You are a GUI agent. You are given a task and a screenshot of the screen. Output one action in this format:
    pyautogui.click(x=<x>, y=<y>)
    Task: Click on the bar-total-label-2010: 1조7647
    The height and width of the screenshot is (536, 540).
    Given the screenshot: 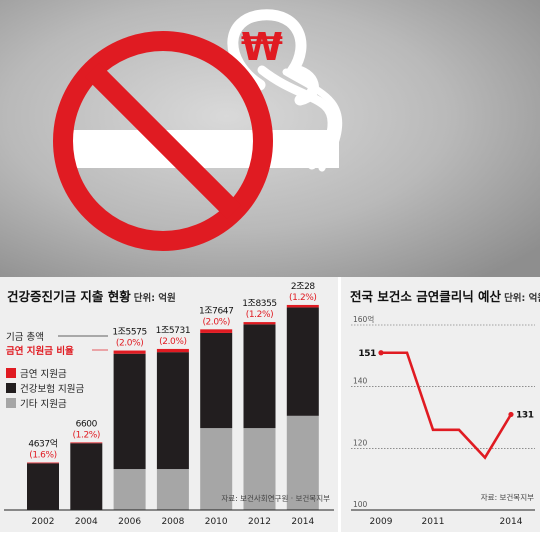 What is the action you would take?
    pyautogui.click(x=216, y=311)
    